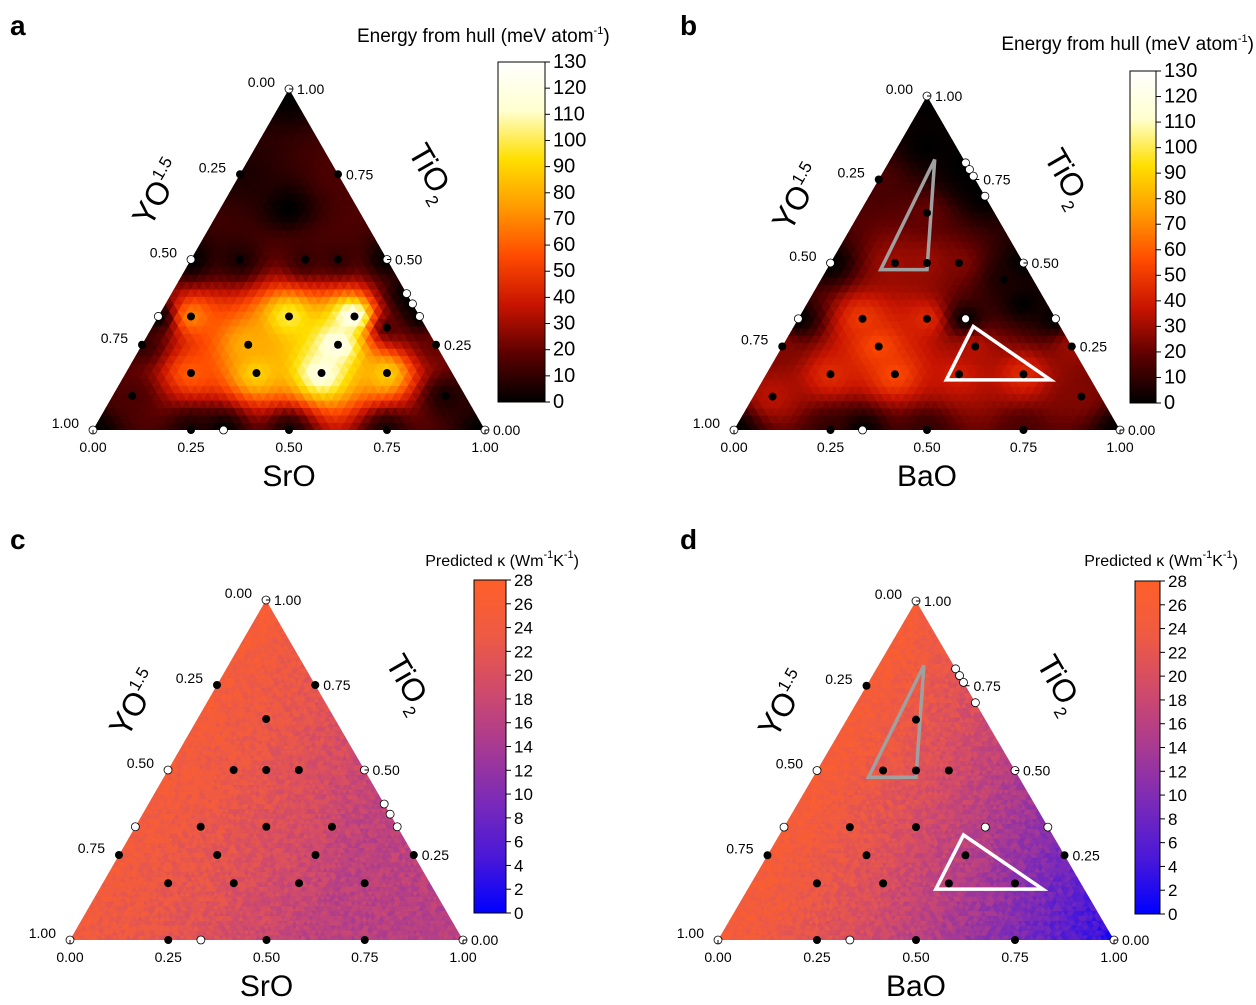 The height and width of the screenshot is (1005, 1256). What do you see at coordinates (429, 173) in the screenshot?
I see `axis-label-right: TiO2` at bounding box center [429, 173].